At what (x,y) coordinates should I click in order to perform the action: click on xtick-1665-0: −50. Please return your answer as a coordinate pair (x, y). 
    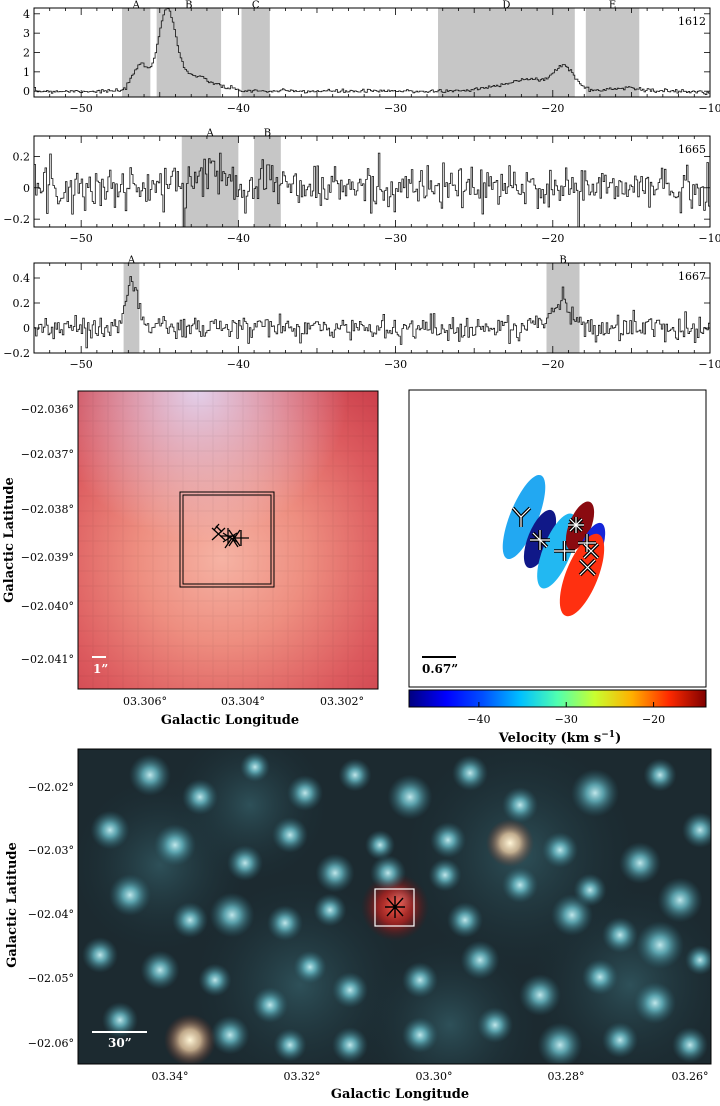
    Looking at the image, I should click on (81, 238).